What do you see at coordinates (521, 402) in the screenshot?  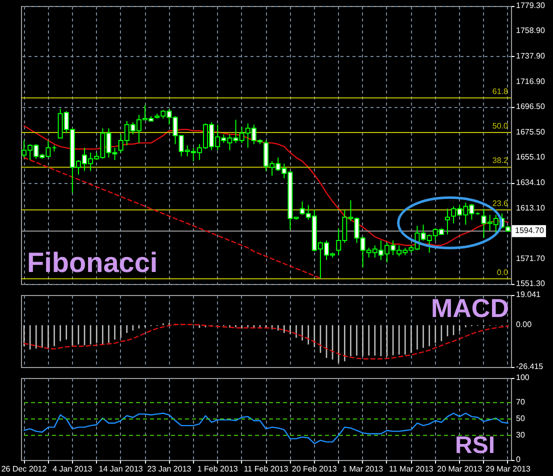 I see `y-tick-label: 70` at bounding box center [521, 402].